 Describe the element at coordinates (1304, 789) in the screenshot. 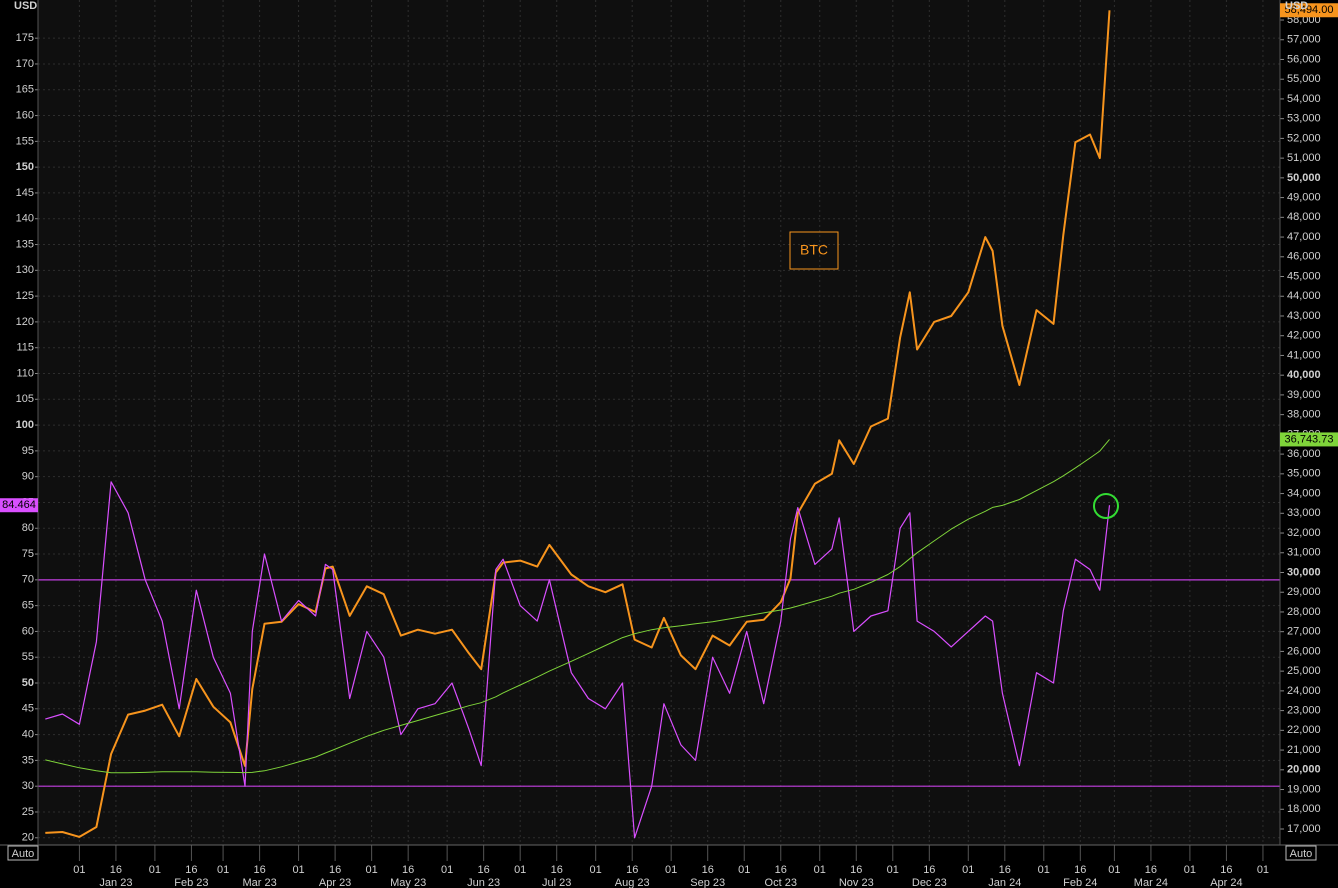

I see `y2-tick-label: 19,000` at that location.